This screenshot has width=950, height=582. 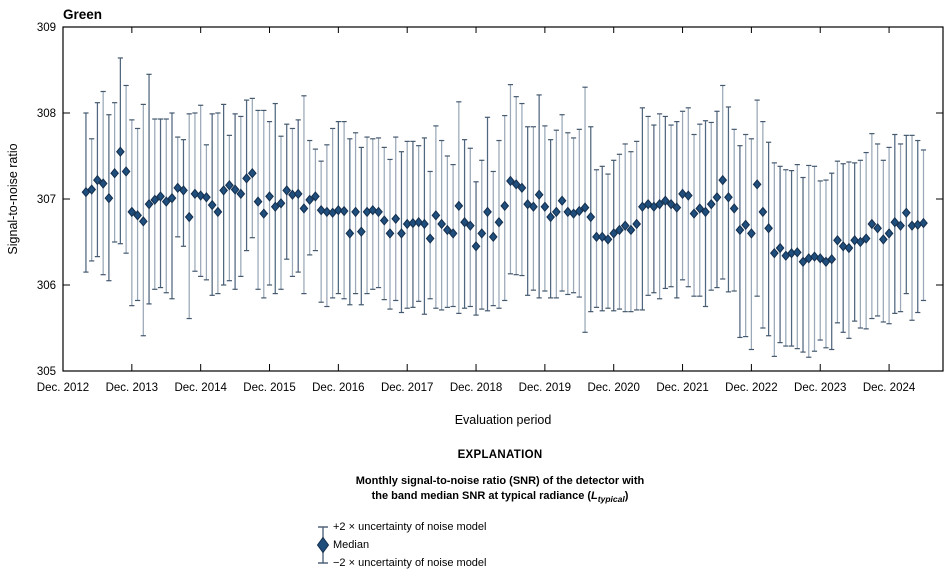 I want to click on y-tick-label: 306, so click(x=46, y=286).